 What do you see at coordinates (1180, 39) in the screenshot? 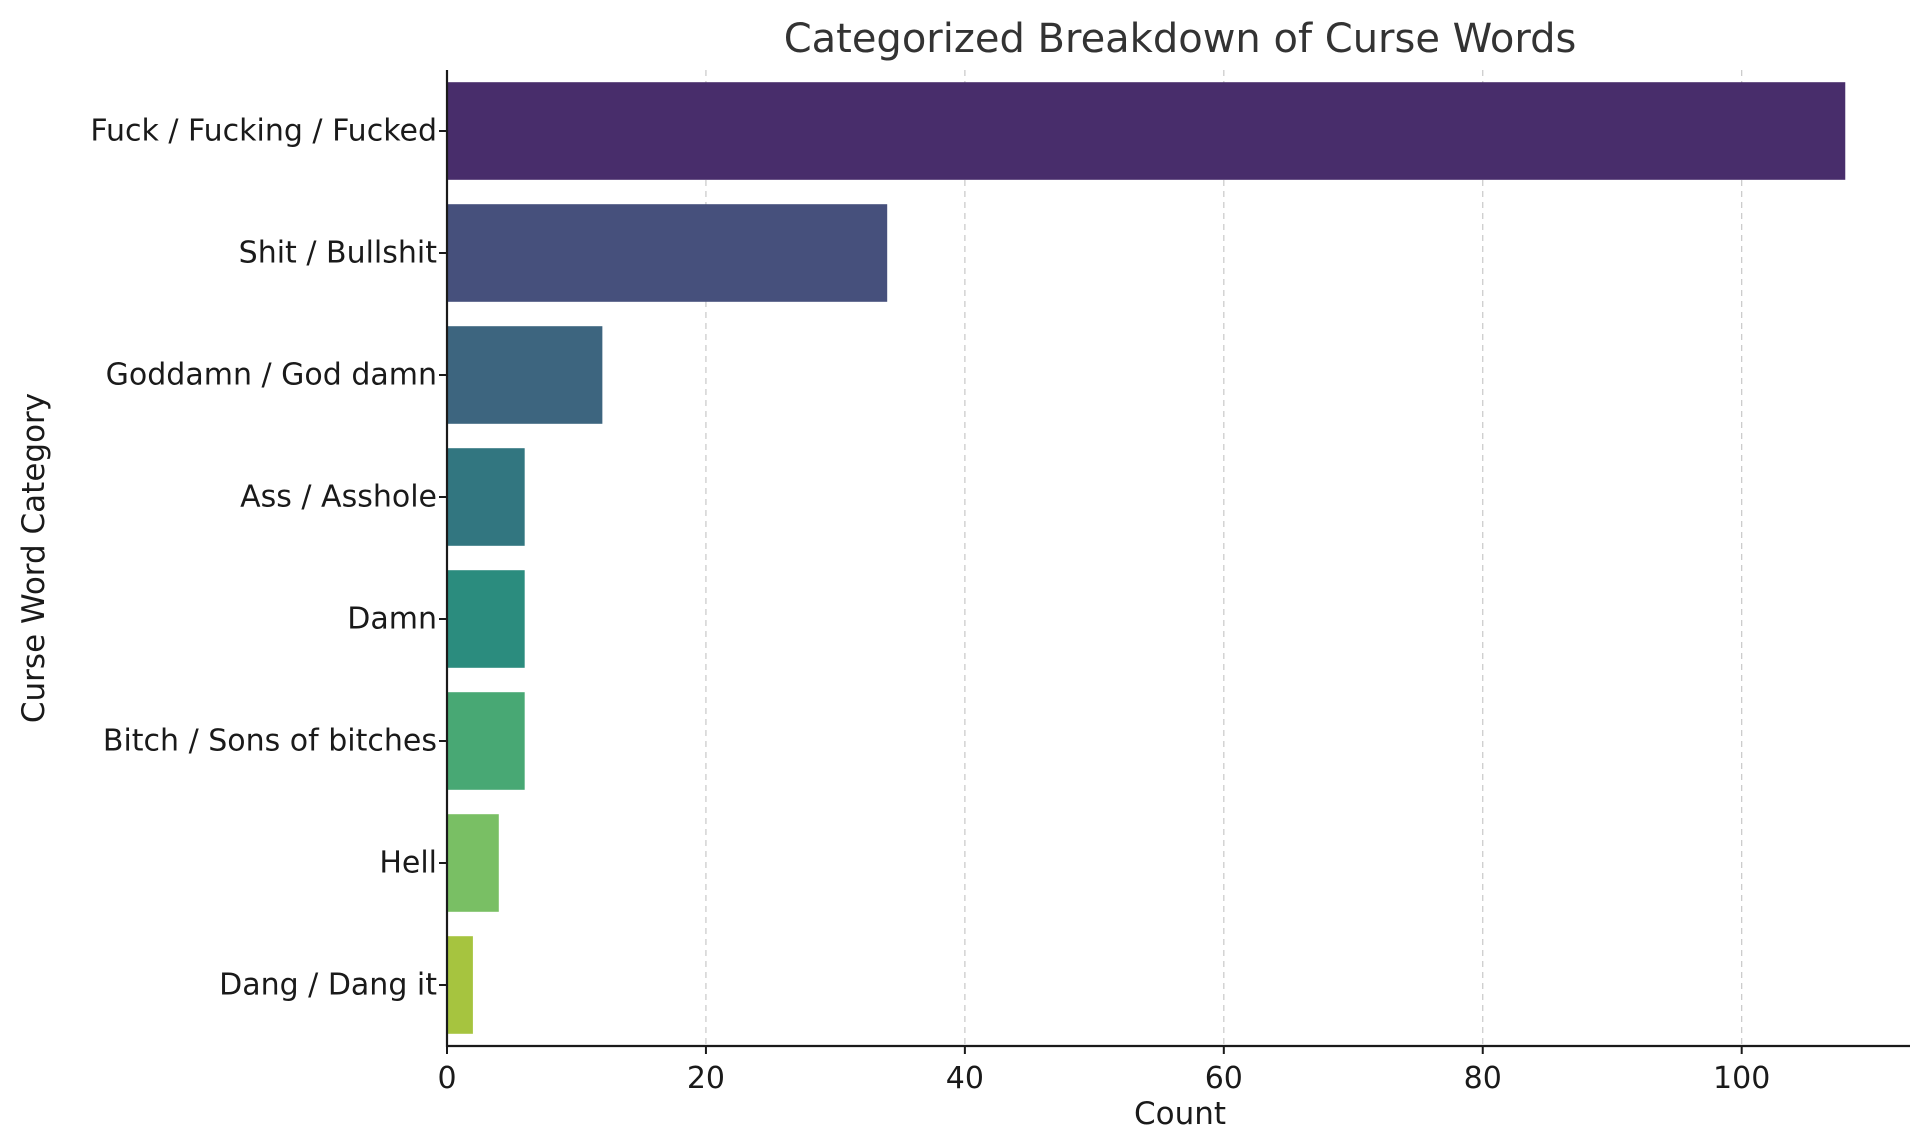
I see `chart-title: Categorized Breakdown of Curse Words` at bounding box center [1180, 39].